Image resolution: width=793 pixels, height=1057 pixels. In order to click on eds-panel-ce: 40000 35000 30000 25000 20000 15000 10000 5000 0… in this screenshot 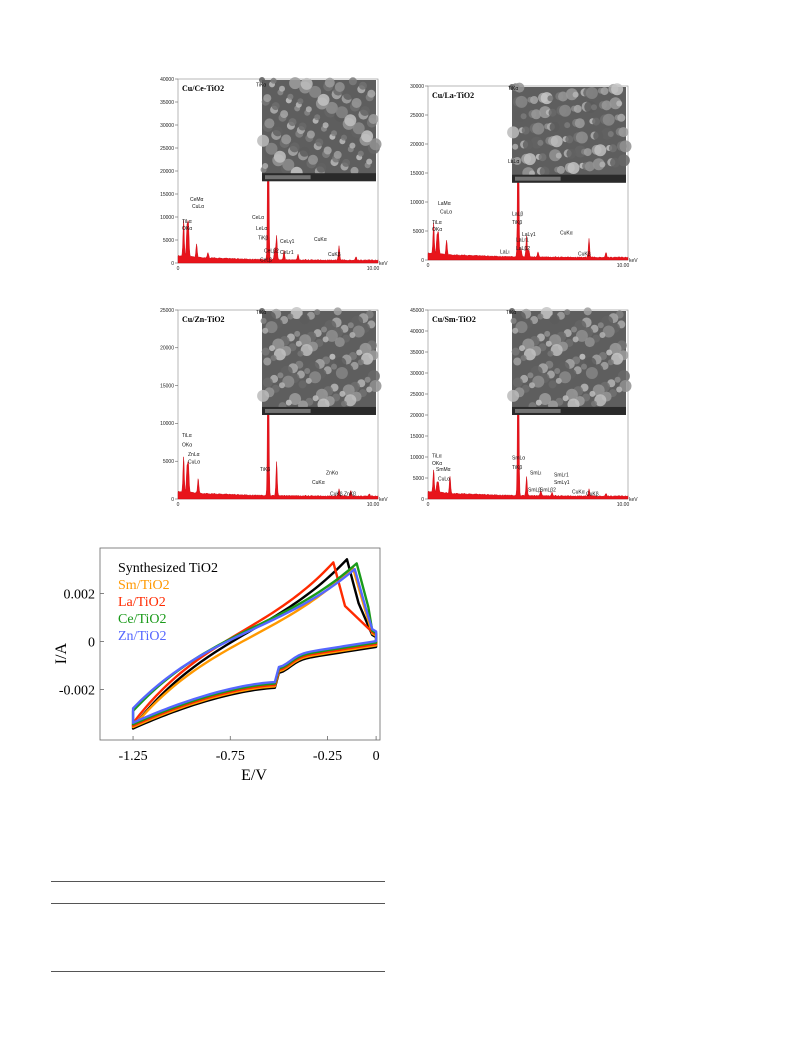, I will do `click(268, 175)`.